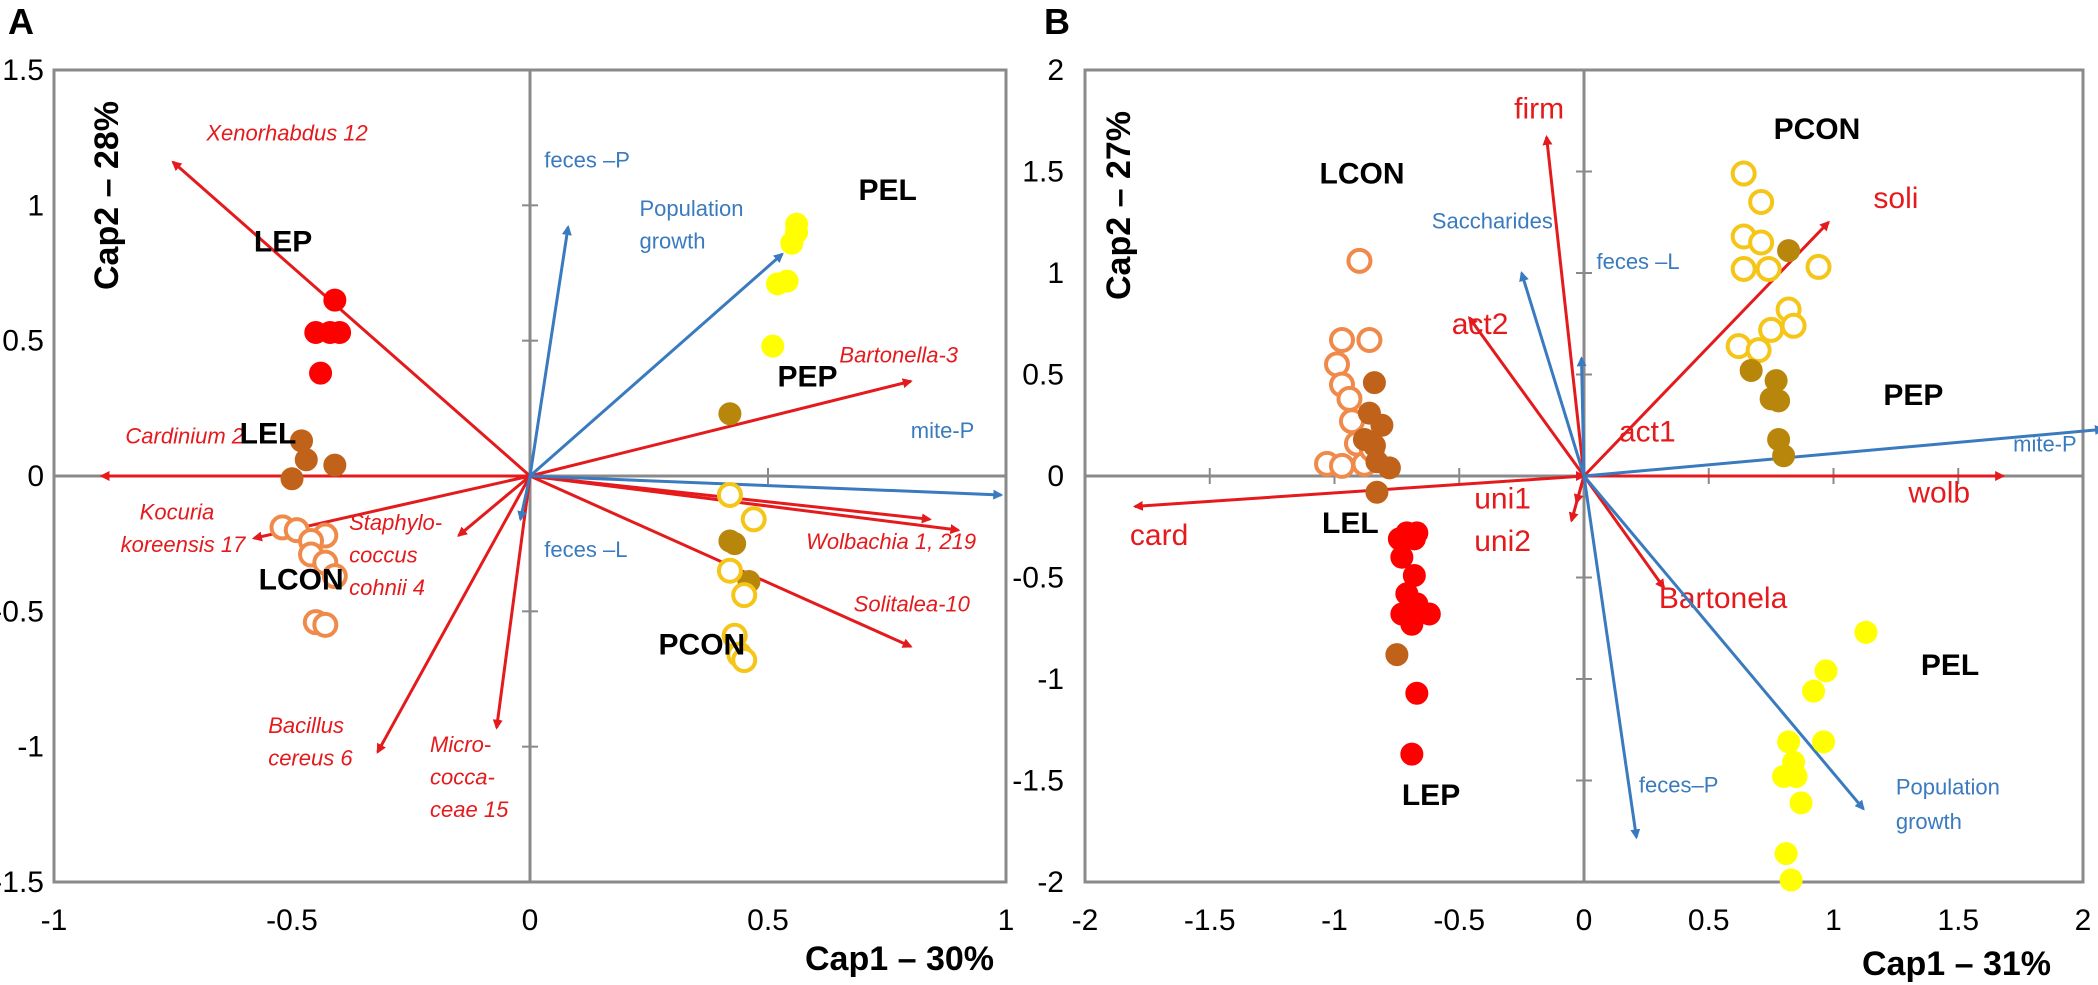 The image size is (2098, 985). What do you see at coordinates (891, 541) in the screenshot?
I see `panel-a-vector-label: Wolbachia 1, 219` at bounding box center [891, 541].